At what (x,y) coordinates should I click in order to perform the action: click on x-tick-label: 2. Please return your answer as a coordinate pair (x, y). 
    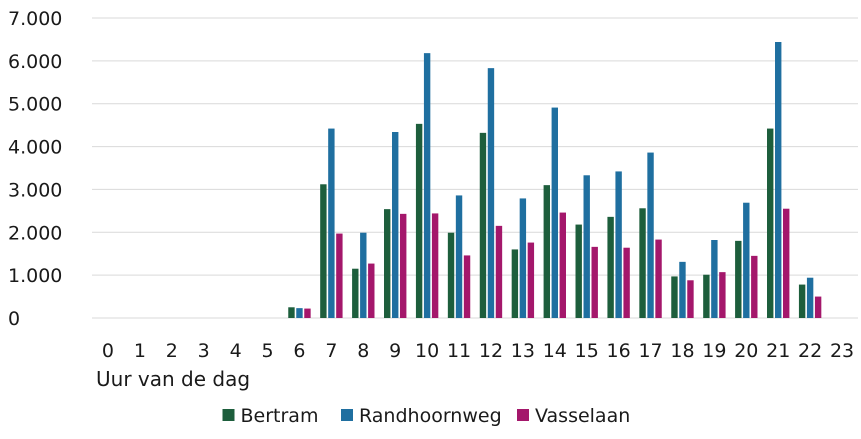
    Looking at the image, I should click on (172, 351).